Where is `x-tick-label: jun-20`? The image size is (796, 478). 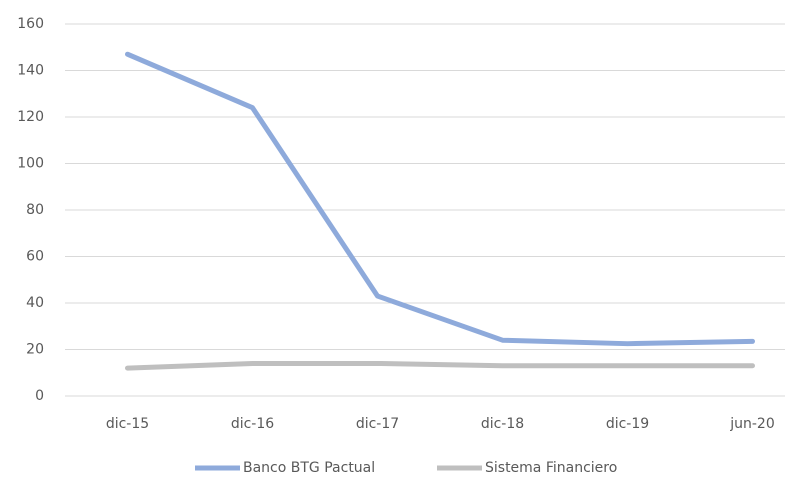 x-tick-label: jun-20 is located at coordinates (752, 424).